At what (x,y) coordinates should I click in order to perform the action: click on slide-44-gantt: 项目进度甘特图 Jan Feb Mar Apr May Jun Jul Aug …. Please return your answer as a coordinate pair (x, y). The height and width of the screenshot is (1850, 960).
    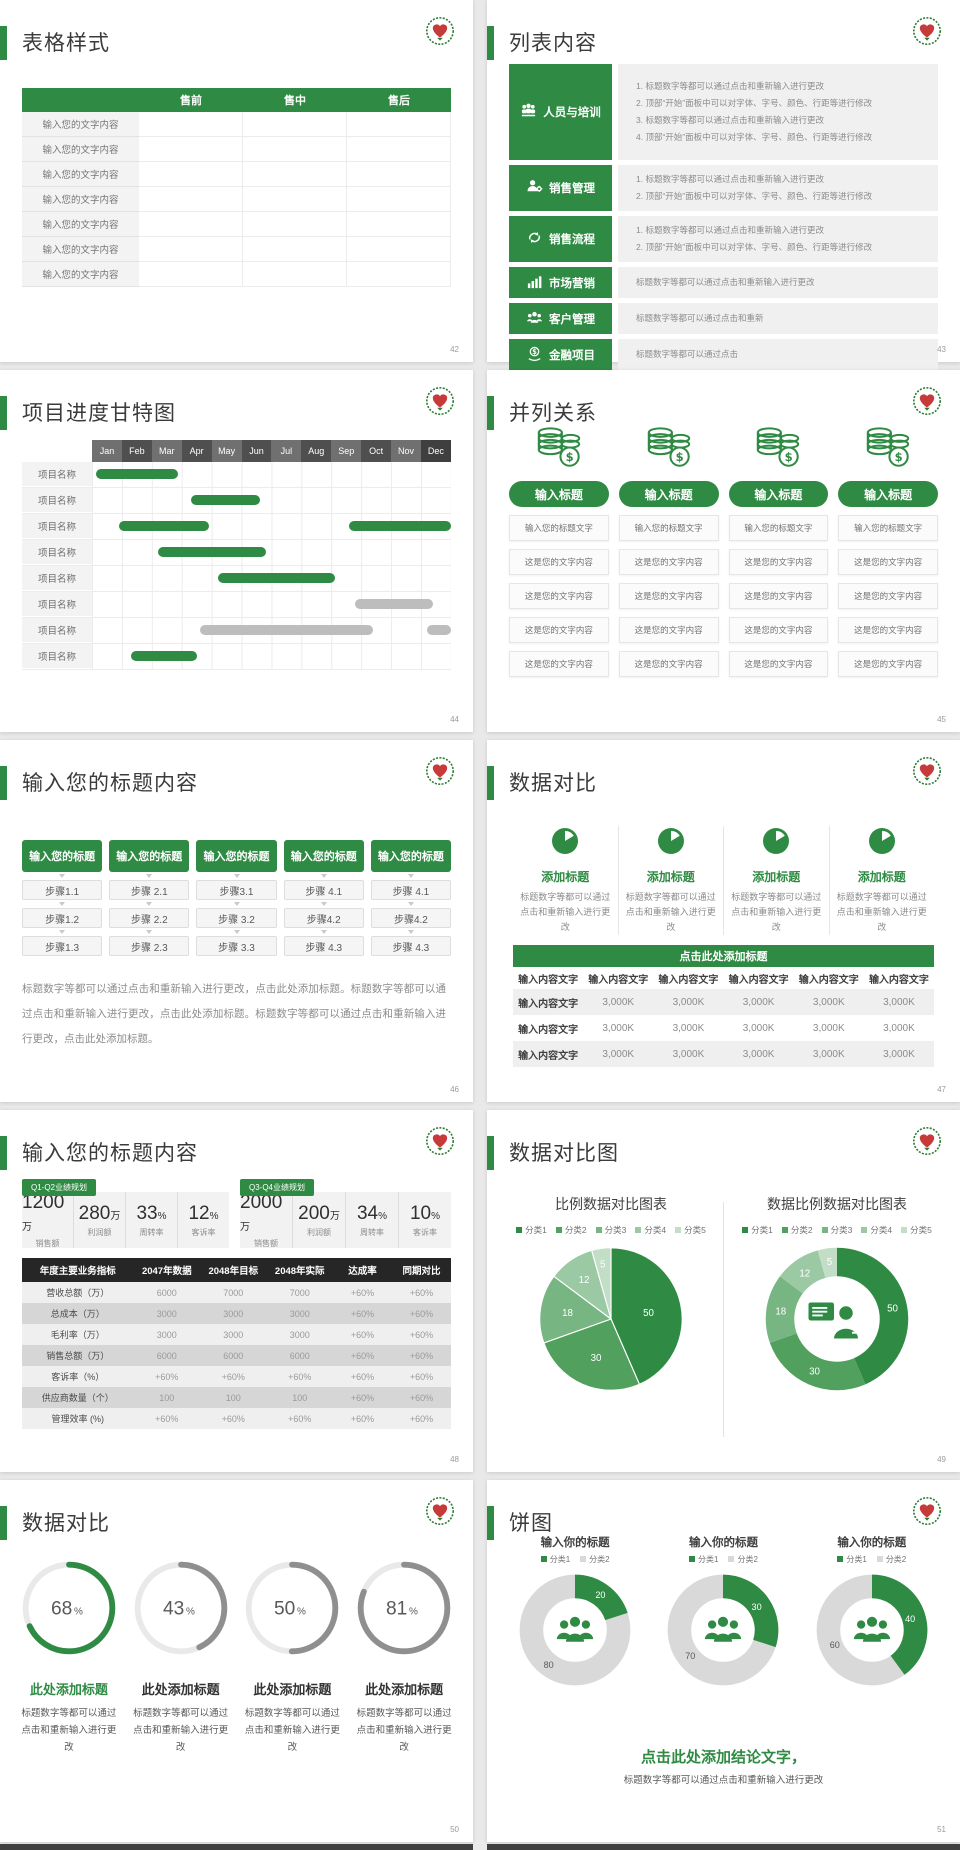
    Looking at the image, I should click on (236, 551).